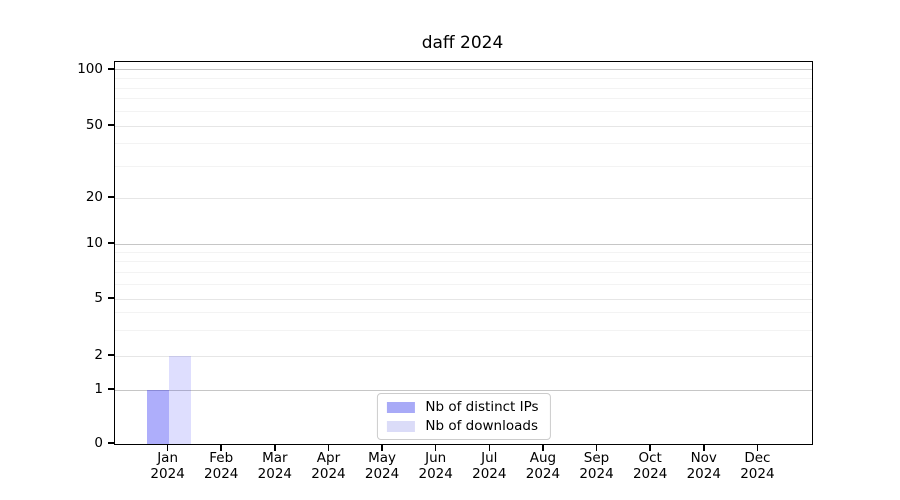 The image size is (900, 500). Describe the element at coordinates (94, 242) in the screenshot. I see `y-tick-label-10: 10` at that location.